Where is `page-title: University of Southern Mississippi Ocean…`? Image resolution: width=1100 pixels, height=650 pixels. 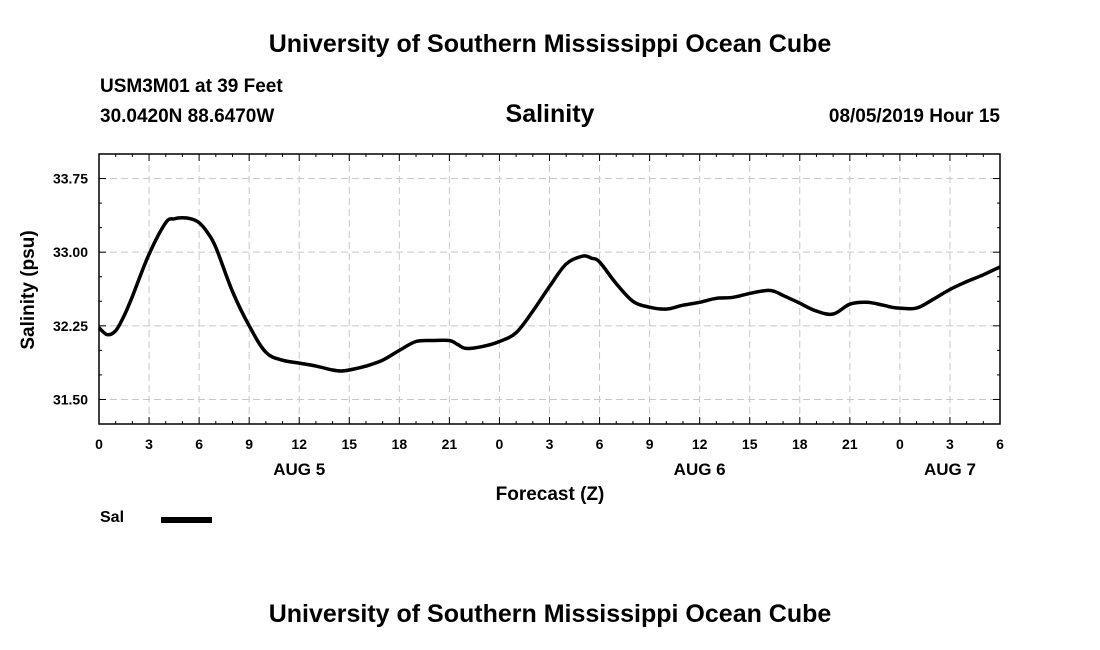
page-title: University of Southern Mississippi Ocean… is located at coordinates (550, 44).